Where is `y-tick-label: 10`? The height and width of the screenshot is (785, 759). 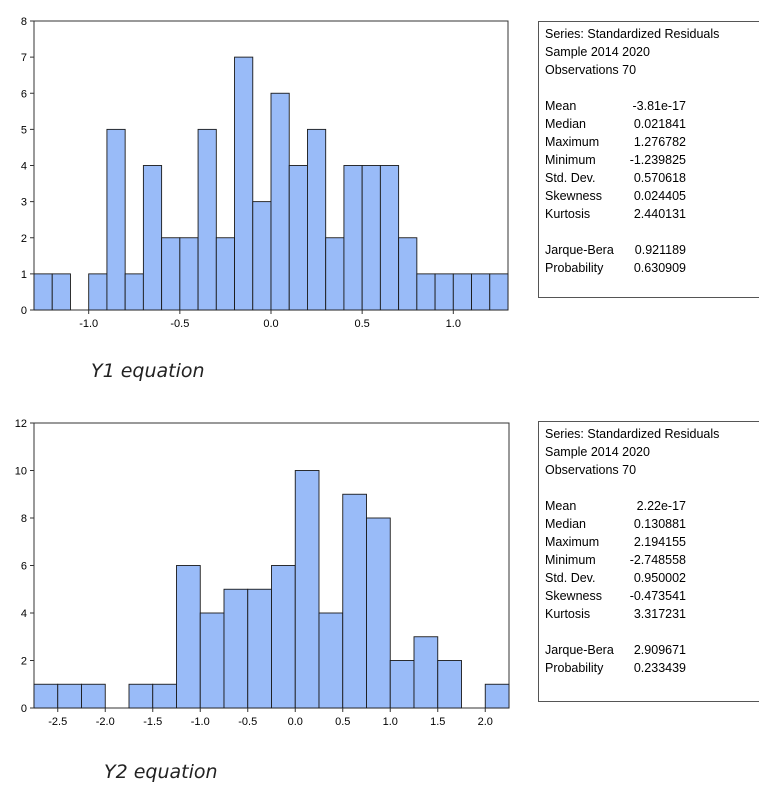 y-tick-label: 10 is located at coordinates (21, 472).